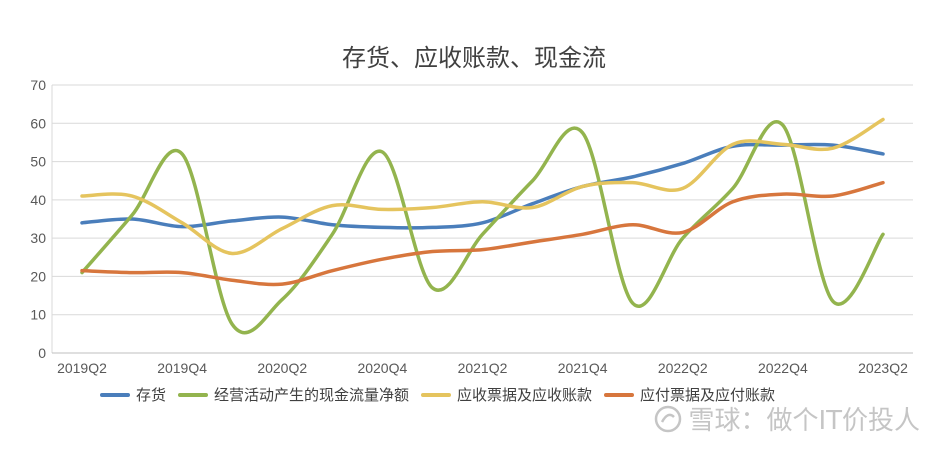 The image size is (948, 455). What do you see at coordinates (38, 200) in the screenshot?
I see `y-tick-label: 40` at bounding box center [38, 200].